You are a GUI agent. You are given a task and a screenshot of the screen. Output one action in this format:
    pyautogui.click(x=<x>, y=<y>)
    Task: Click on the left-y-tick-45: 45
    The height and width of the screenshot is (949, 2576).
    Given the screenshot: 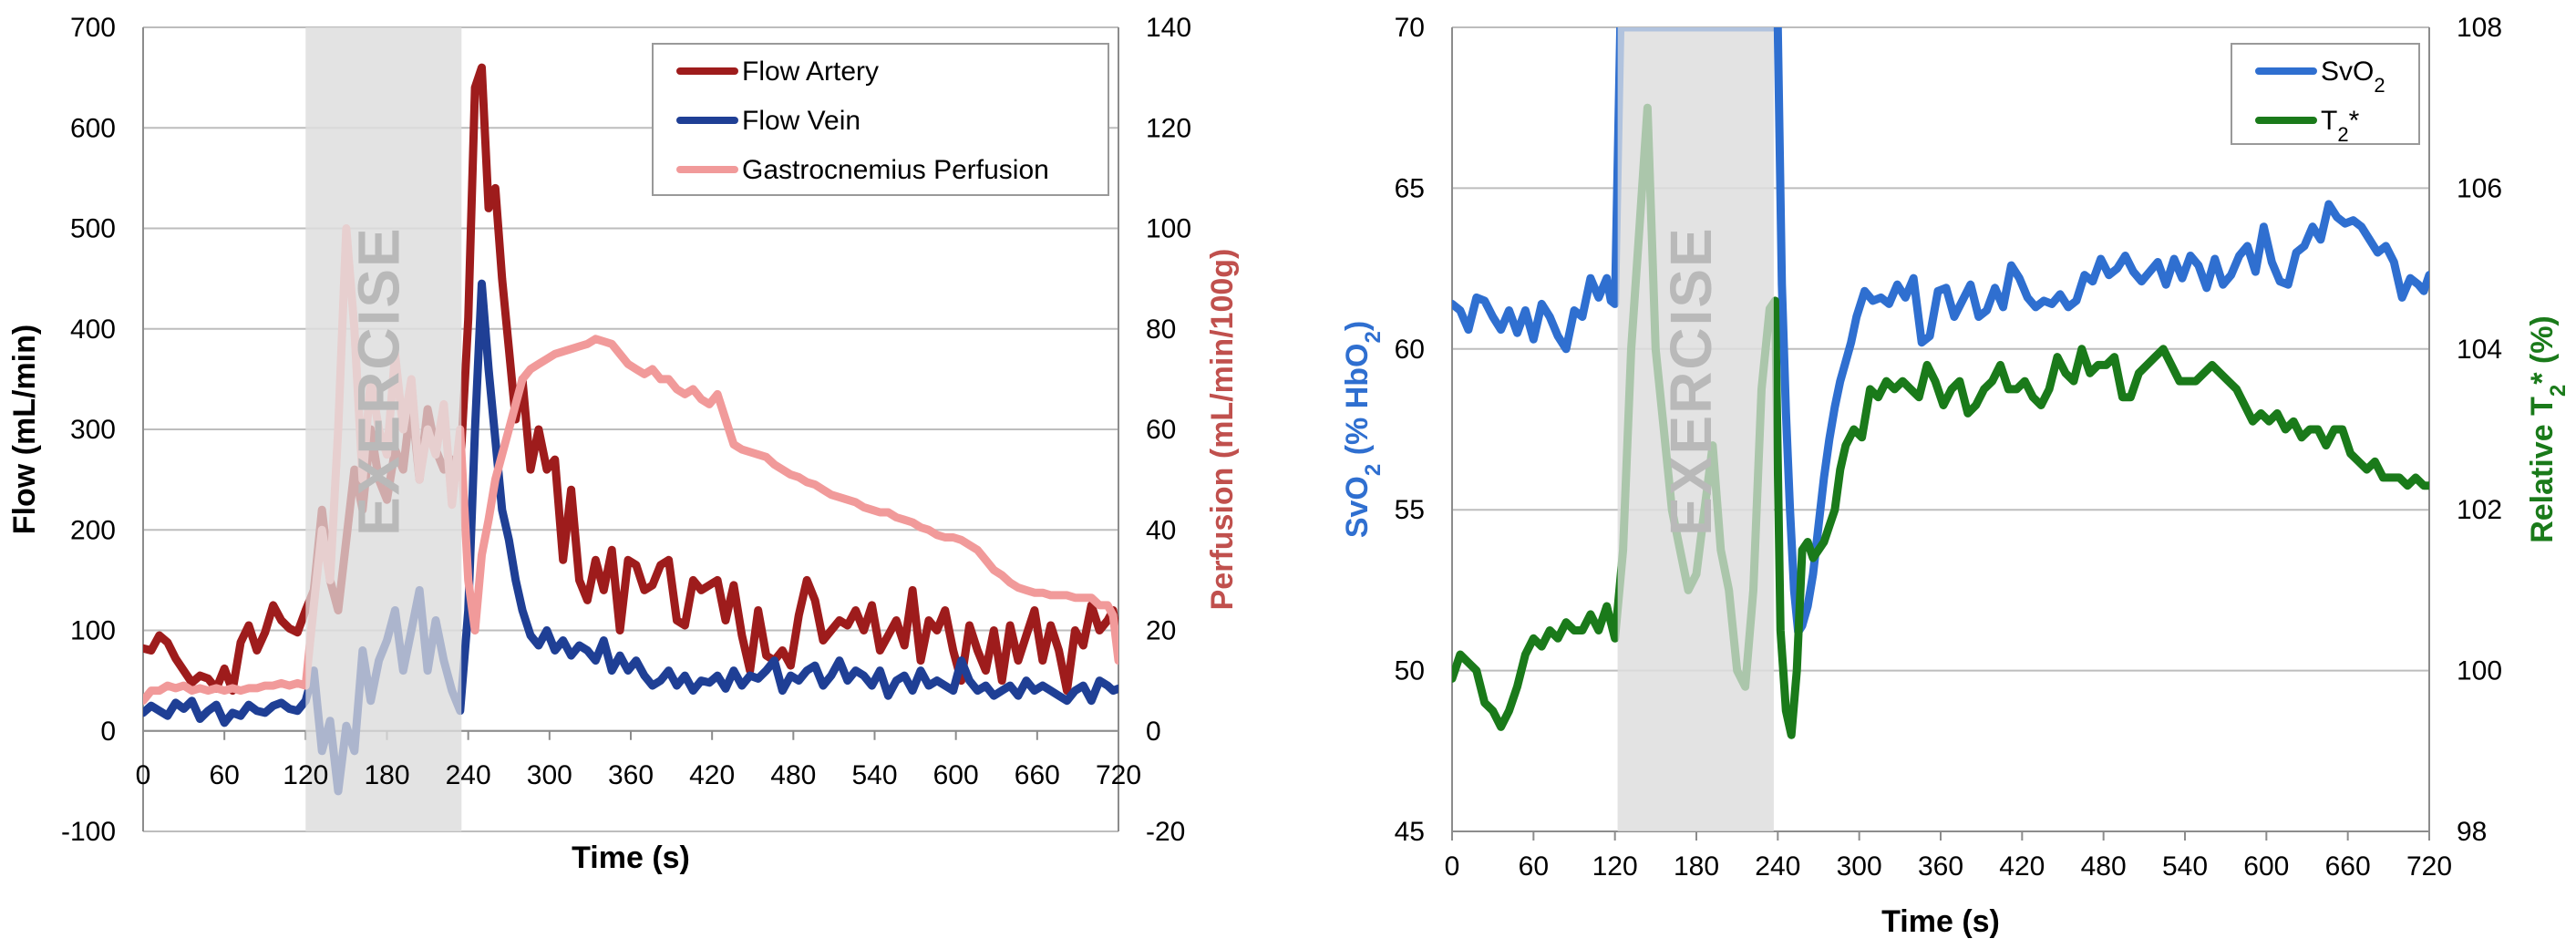 What is the action you would take?
    pyautogui.click(x=1410, y=832)
    